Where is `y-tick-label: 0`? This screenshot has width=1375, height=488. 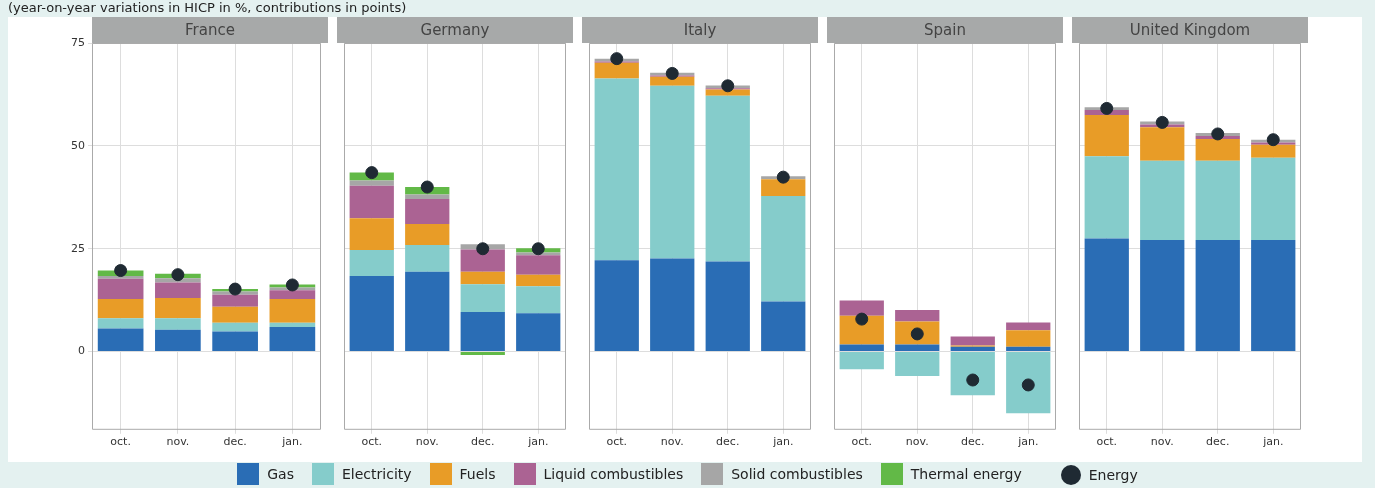 y-tick-label: 0 is located at coordinates (81, 351).